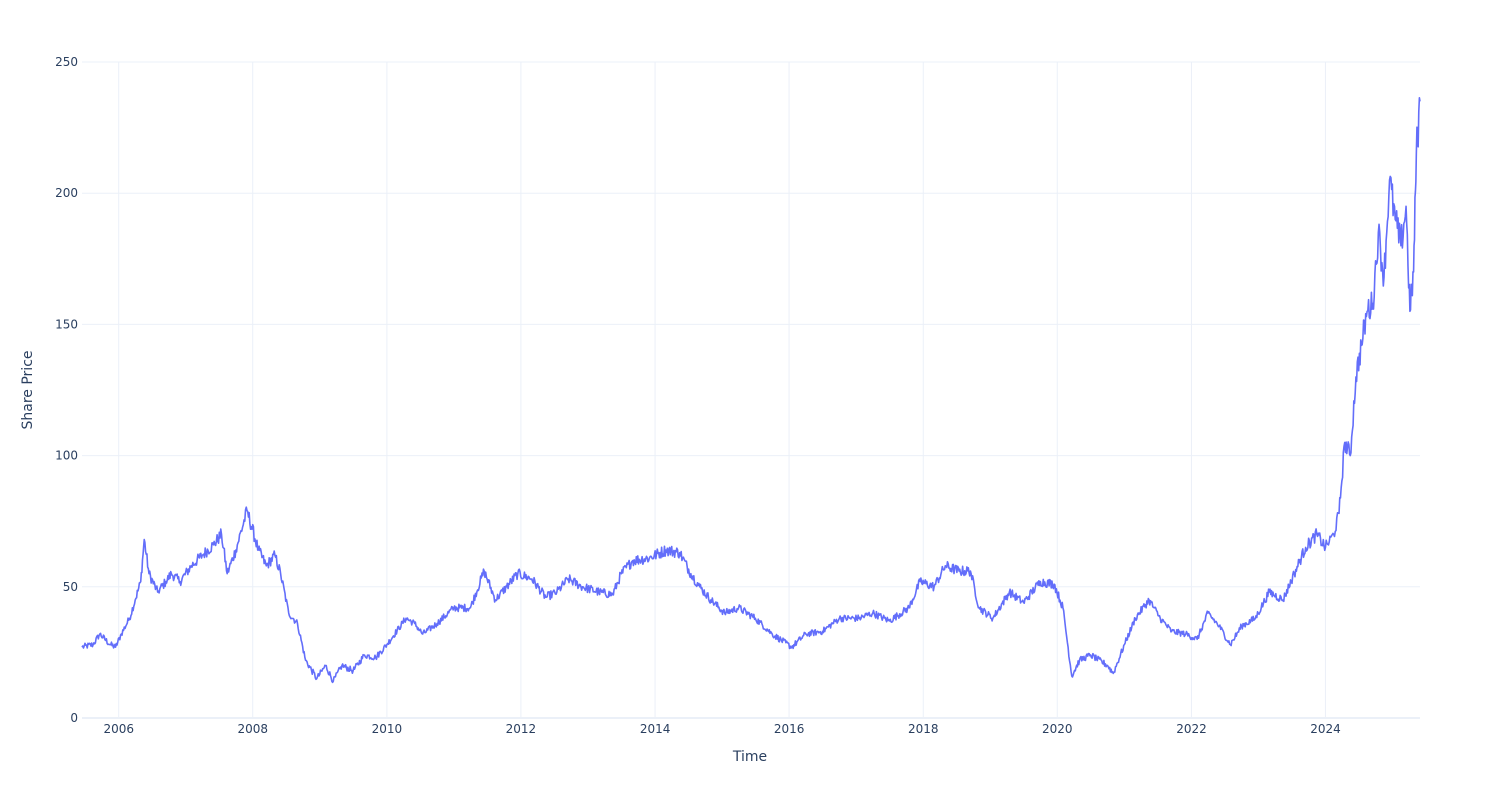 This screenshot has width=1500, height=804. Describe the element at coordinates (721, 729) in the screenshot. I see `x-axis-ticks: 2006 2008 2010 2012 2014 2016 2018 2020 2022 2024` at that location.